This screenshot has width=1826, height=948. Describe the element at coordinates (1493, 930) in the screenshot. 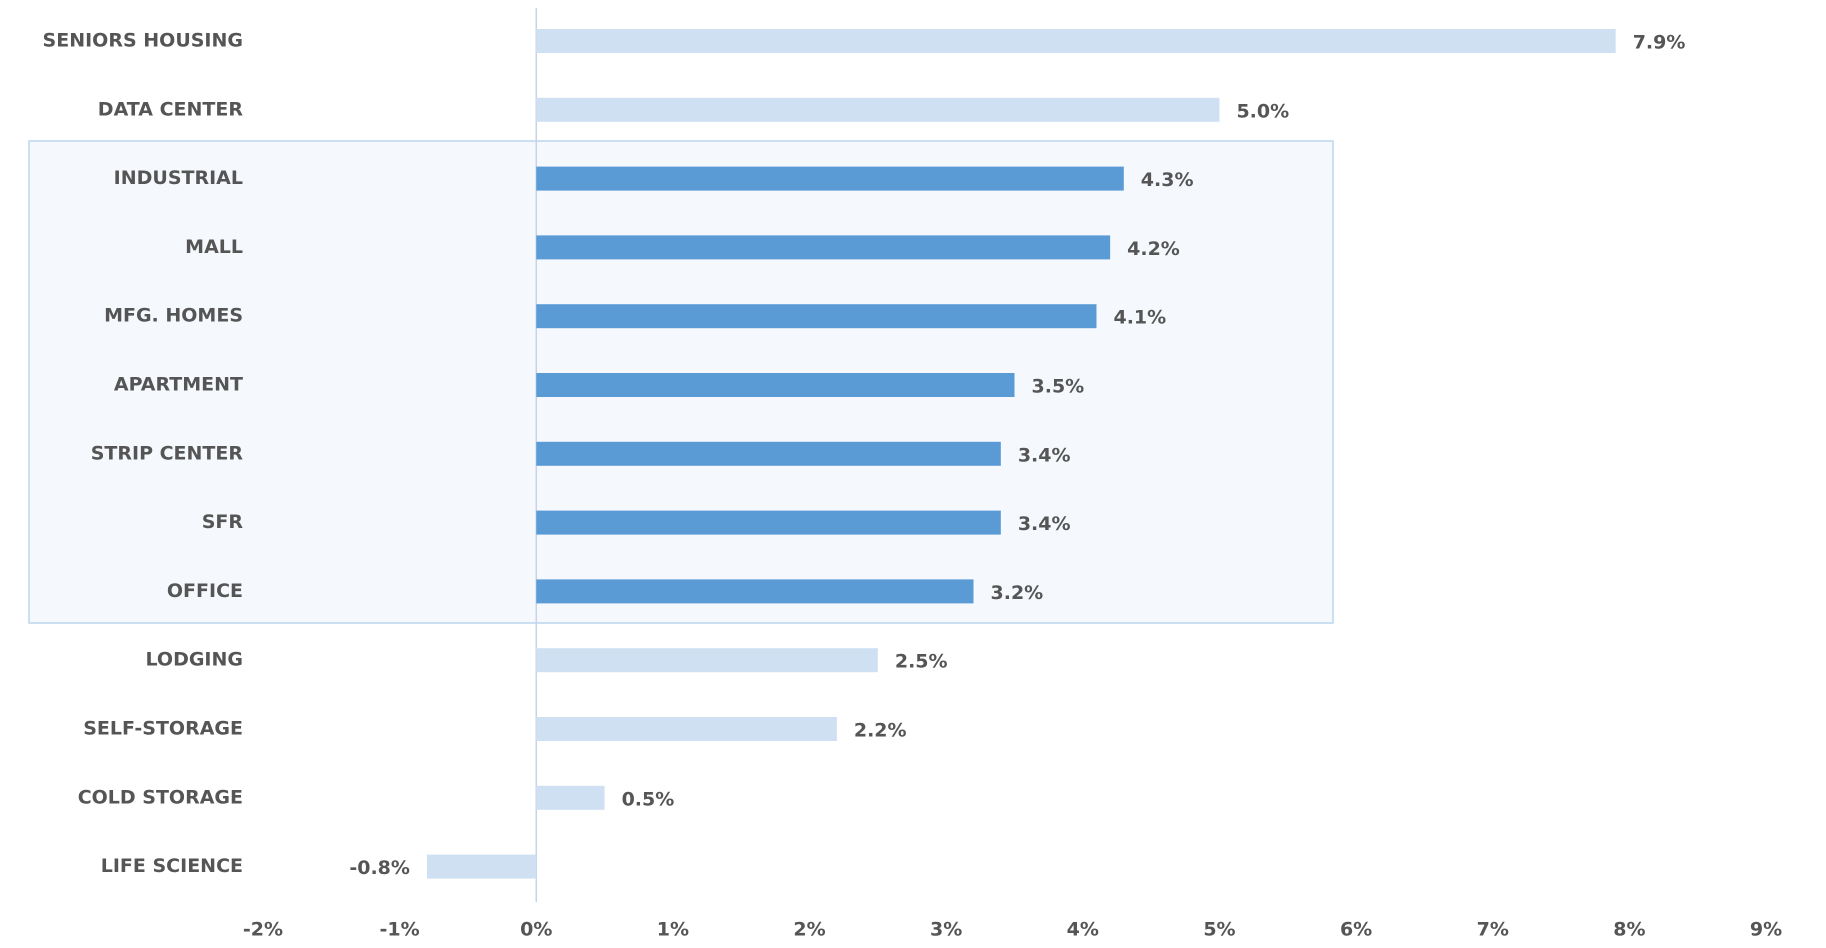

I see `x-tick-label: 7%` at that location.